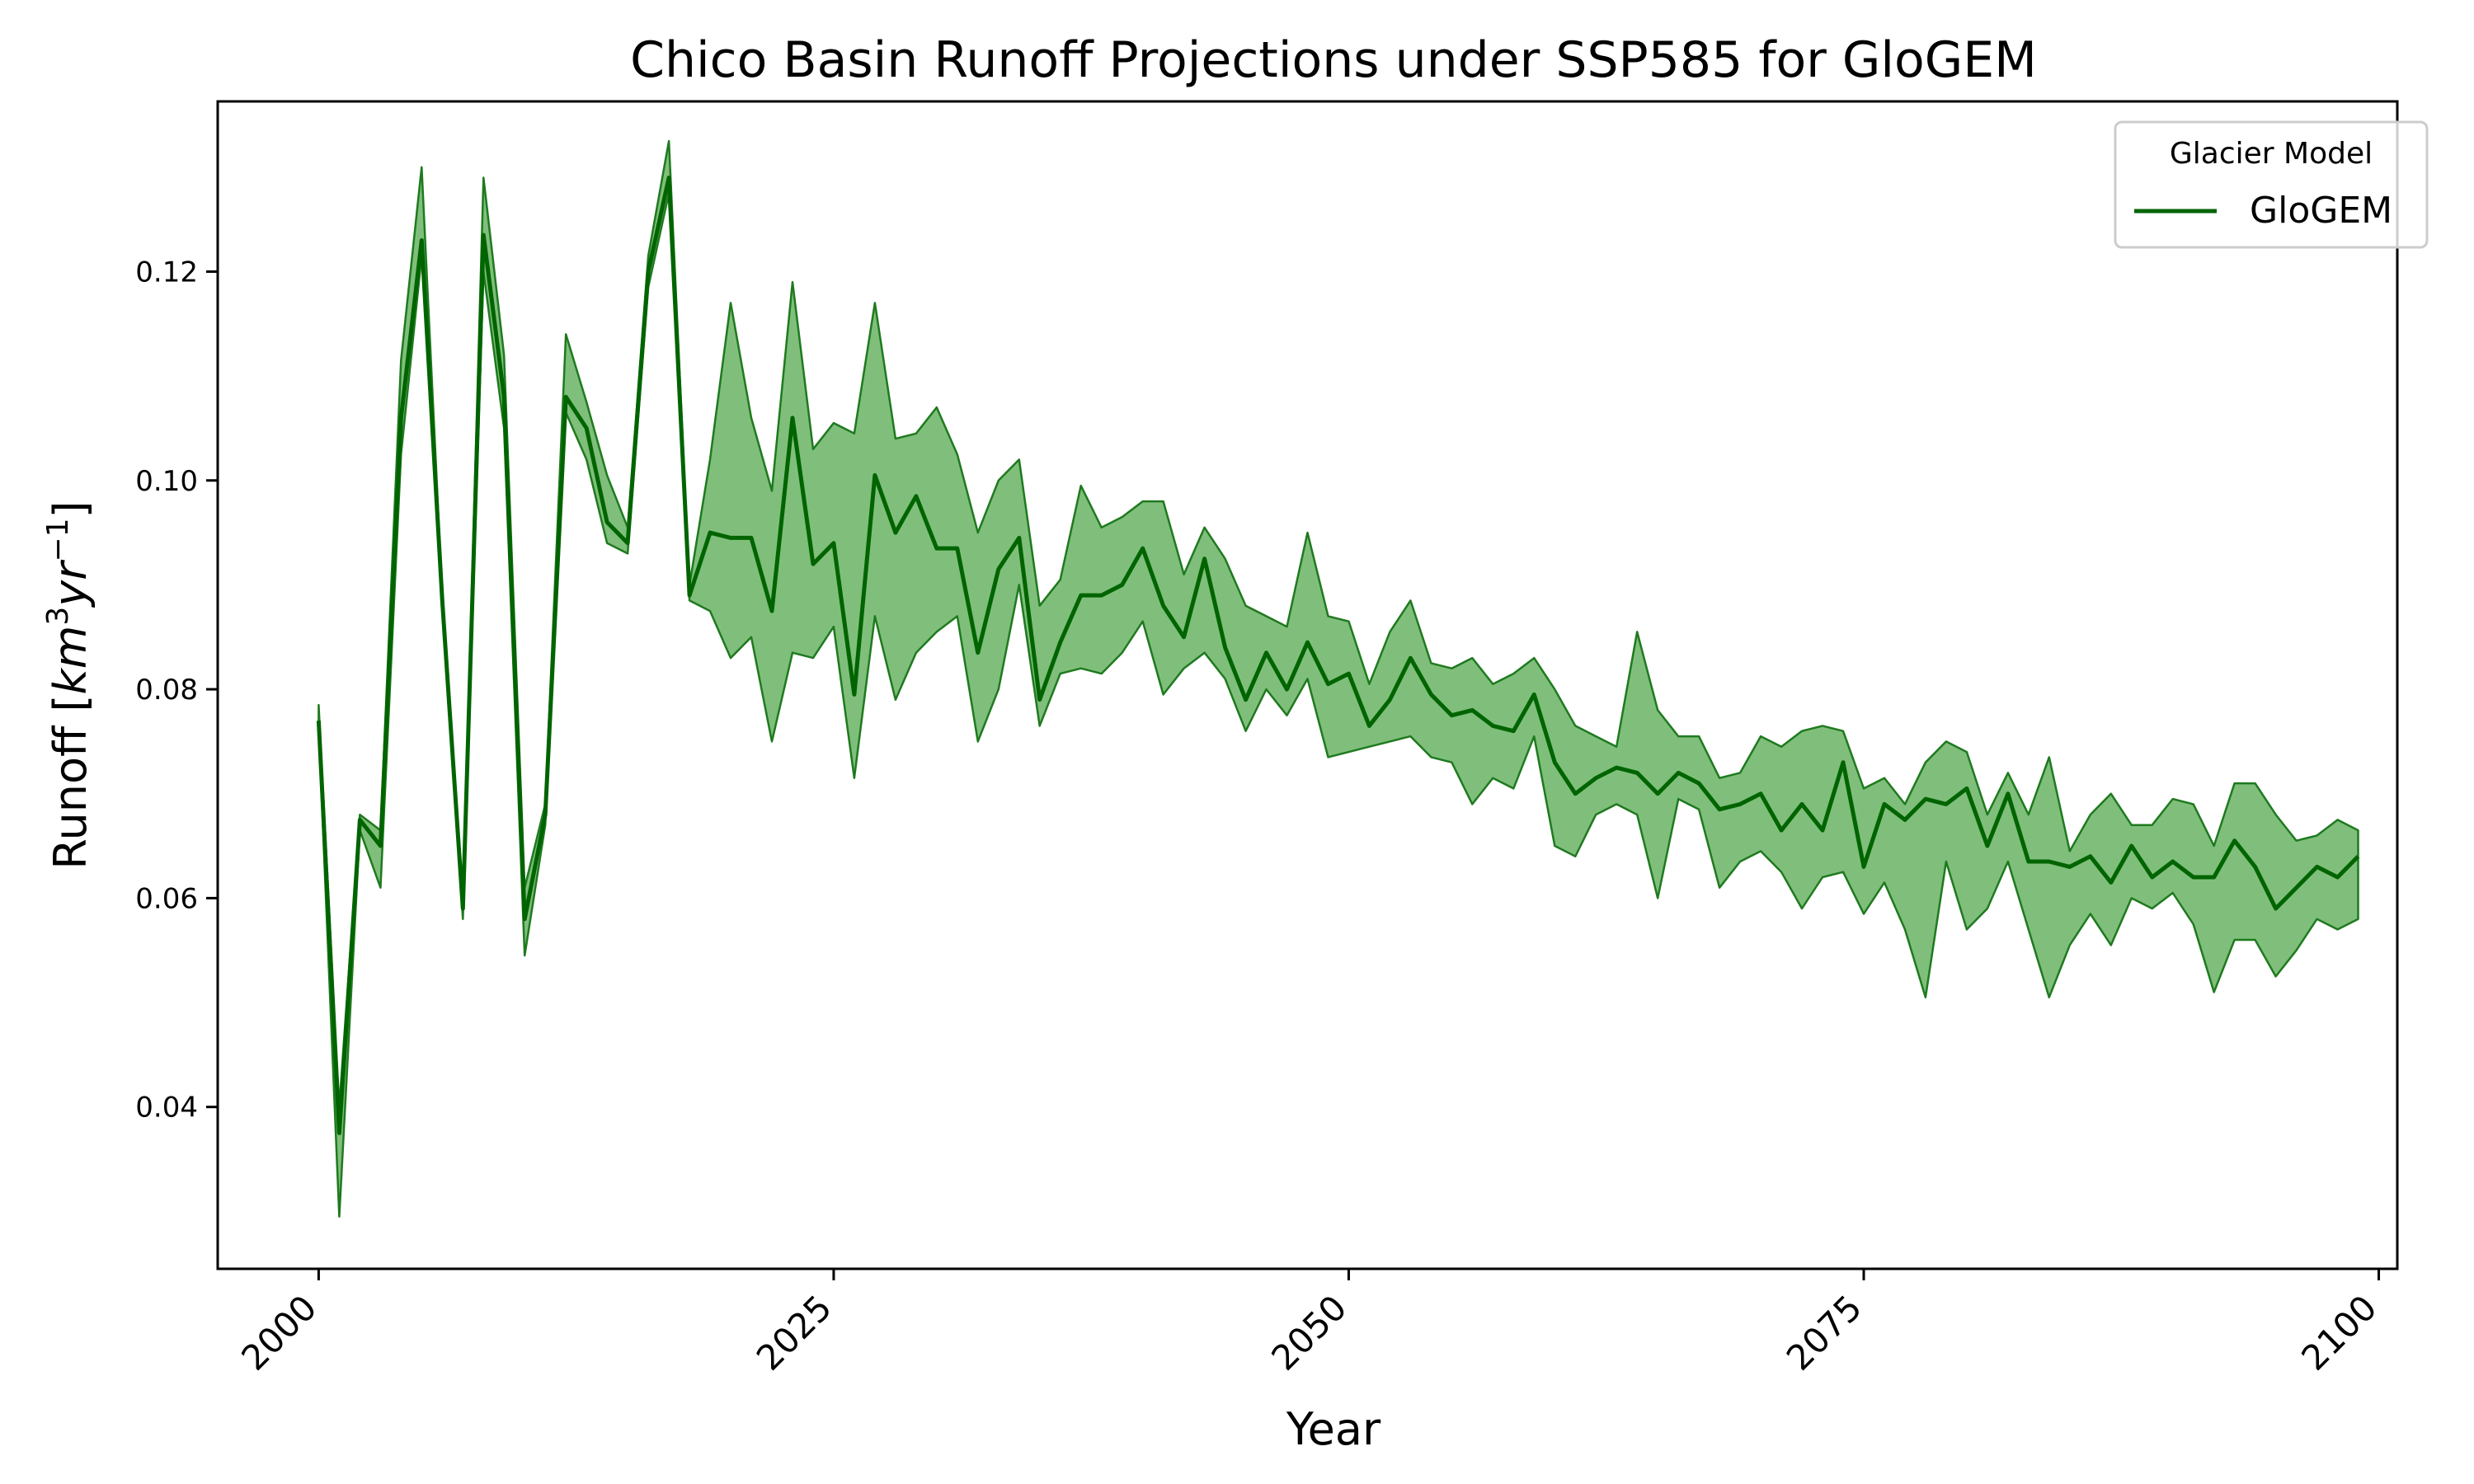 This screenshot has height=1484, width=2474. What do you see at coordinates (58, 540) in the screenshot?
I see `y-axis-unit-exp-minus-1: −1` at bounding box center [58, 540].